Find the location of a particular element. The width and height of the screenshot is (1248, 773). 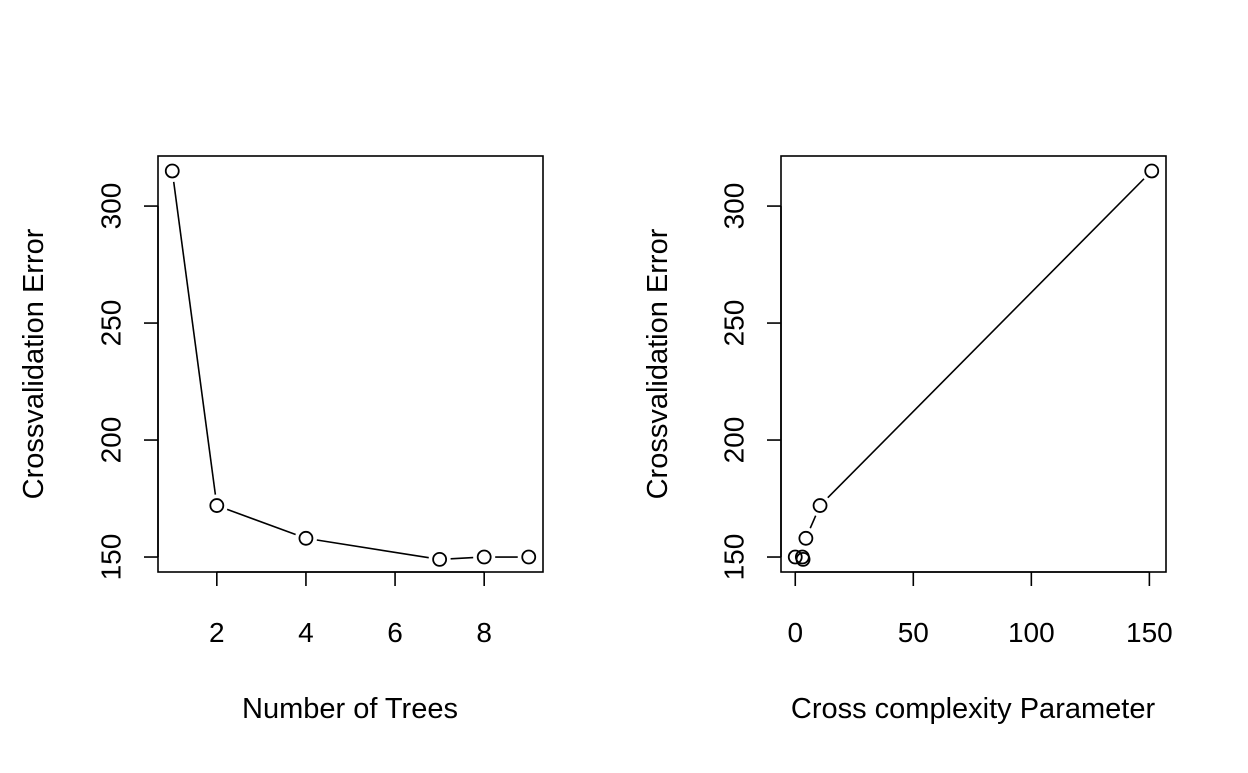

left-y-tick-label: 300 is located at coordinates (111, 206).